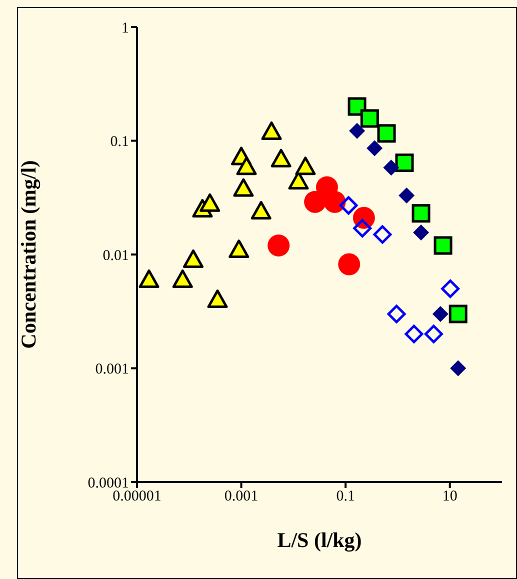 This screenshot has width=517, height=579. Describe the element at coordinates (112, 370) in the screenshot. I see `y-tick-label: 0.001` at that location.